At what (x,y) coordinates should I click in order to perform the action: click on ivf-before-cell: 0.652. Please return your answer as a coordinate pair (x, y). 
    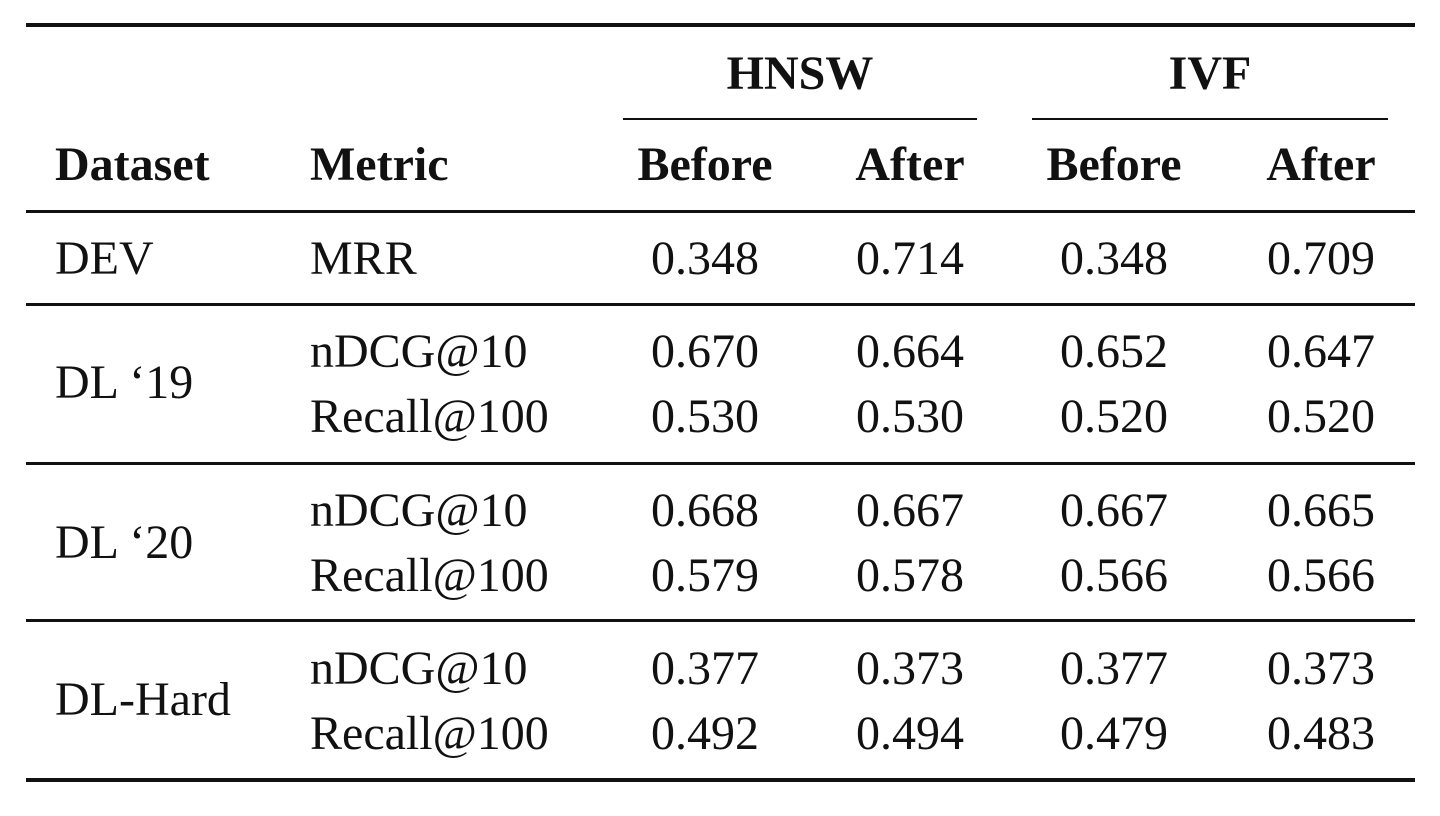
    Looking at the image, I should click on (1114, 351).